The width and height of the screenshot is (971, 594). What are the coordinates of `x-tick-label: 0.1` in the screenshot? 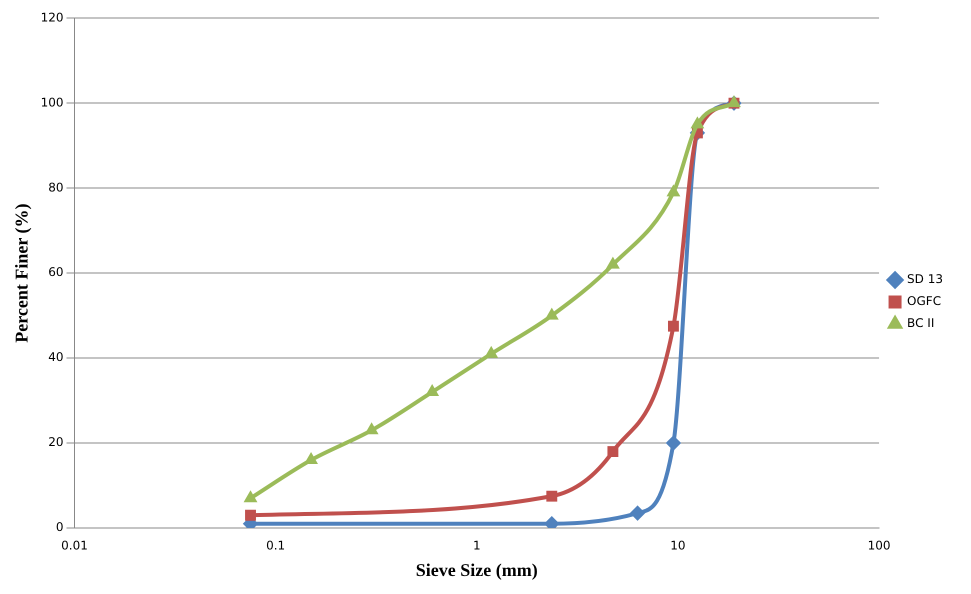 It's located at (276, 545).